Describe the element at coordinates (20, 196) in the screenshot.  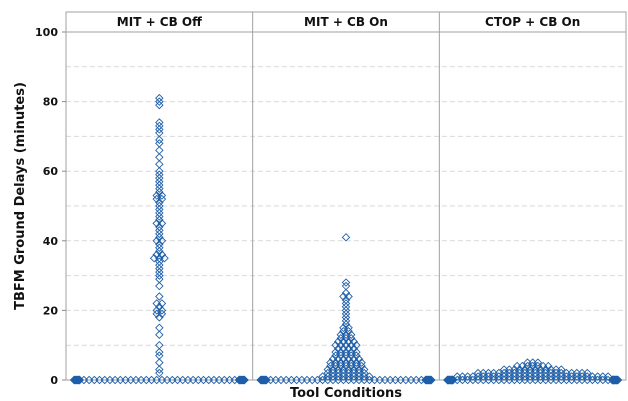
I see `y-axis-title: TBFM Ground Delays (minutes)` at that location.